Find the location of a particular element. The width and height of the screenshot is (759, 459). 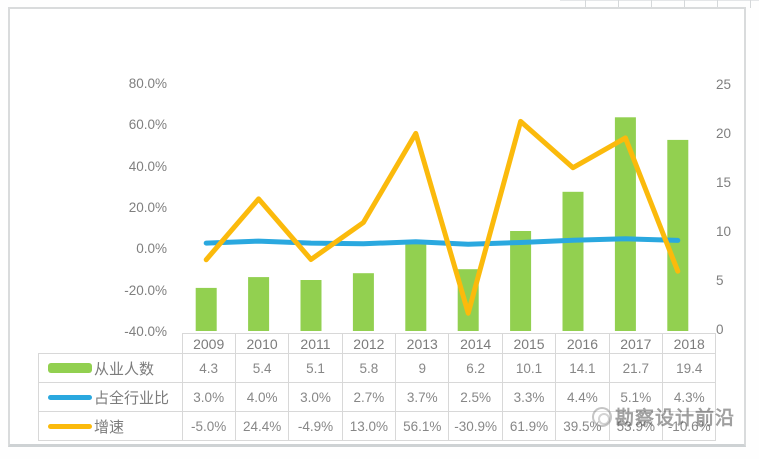

watermark-camera-circle-logo-icon is located at coordinates (602, 416).